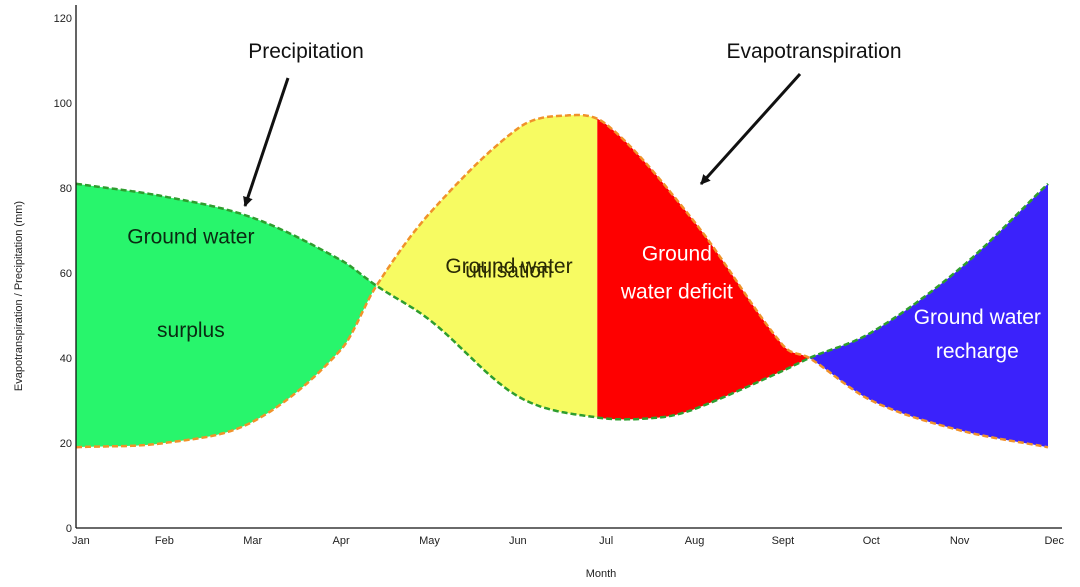 Image resolution: width=1080 pixels, height=587 pixels. I want to click on y-tick-label: 80, so click(66, 189).